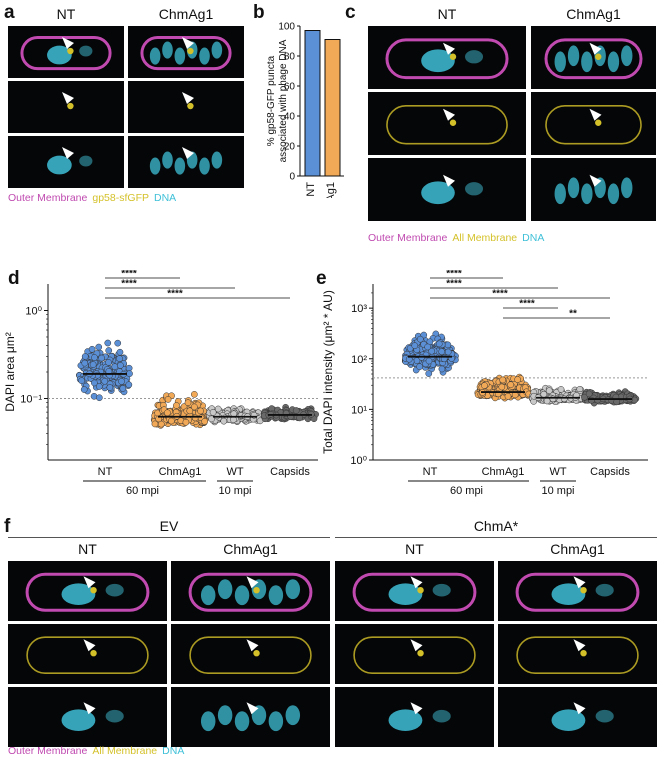 This screenshot has height=757, width=660. What do you see at coordinates (289, 413) in the screenshot?
I see `points-capsids` at bounding box center [289, 413].